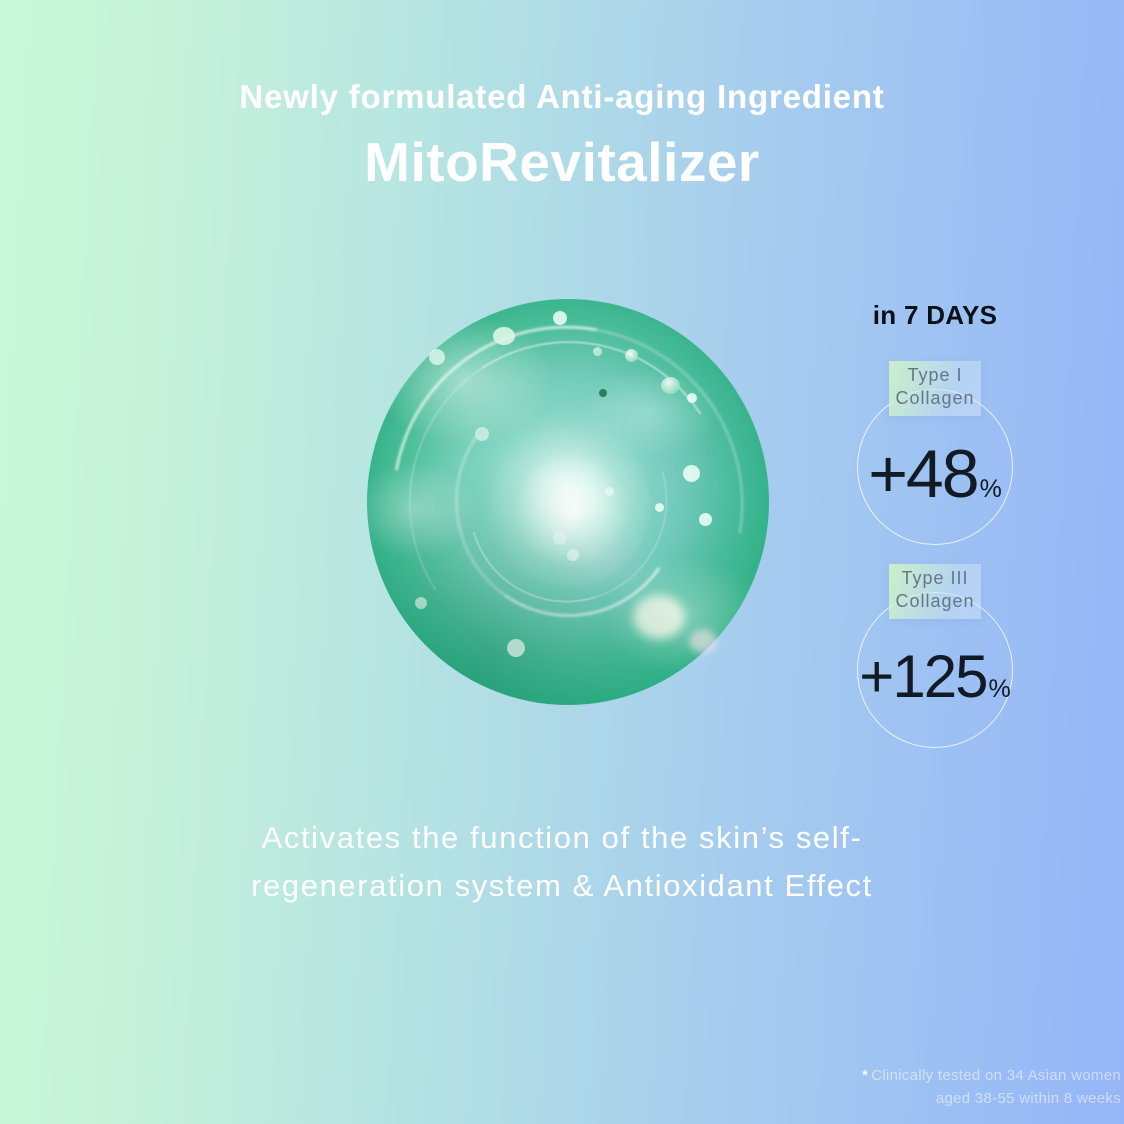 The height and width of the screenshot is (1124, 1124). Describe the element at coordinates (562, 886) in the screenshot. I see `benefit-description-line2: regeneration system & Antioxidant Effect` at that location.